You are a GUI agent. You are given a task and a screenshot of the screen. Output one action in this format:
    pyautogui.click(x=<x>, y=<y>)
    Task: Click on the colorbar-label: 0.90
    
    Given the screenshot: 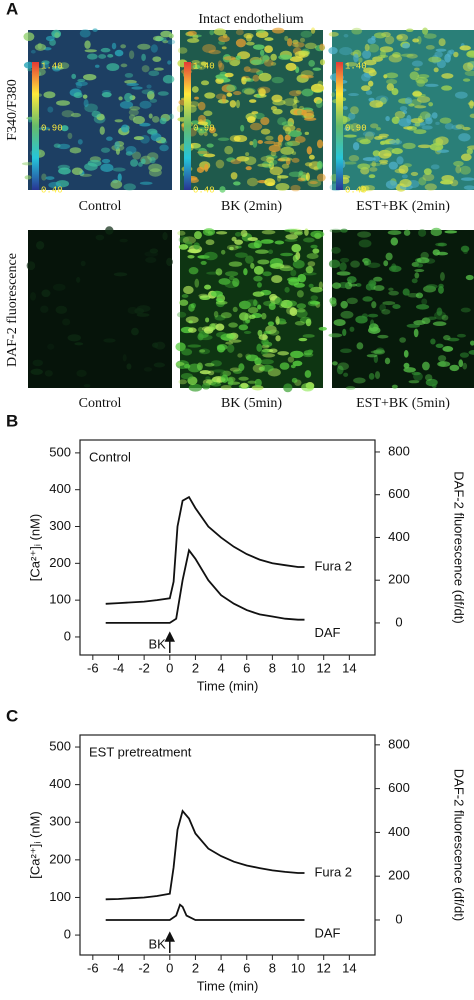 What is the action you would take?
    pyautogui.click(x=52, y=128)
    